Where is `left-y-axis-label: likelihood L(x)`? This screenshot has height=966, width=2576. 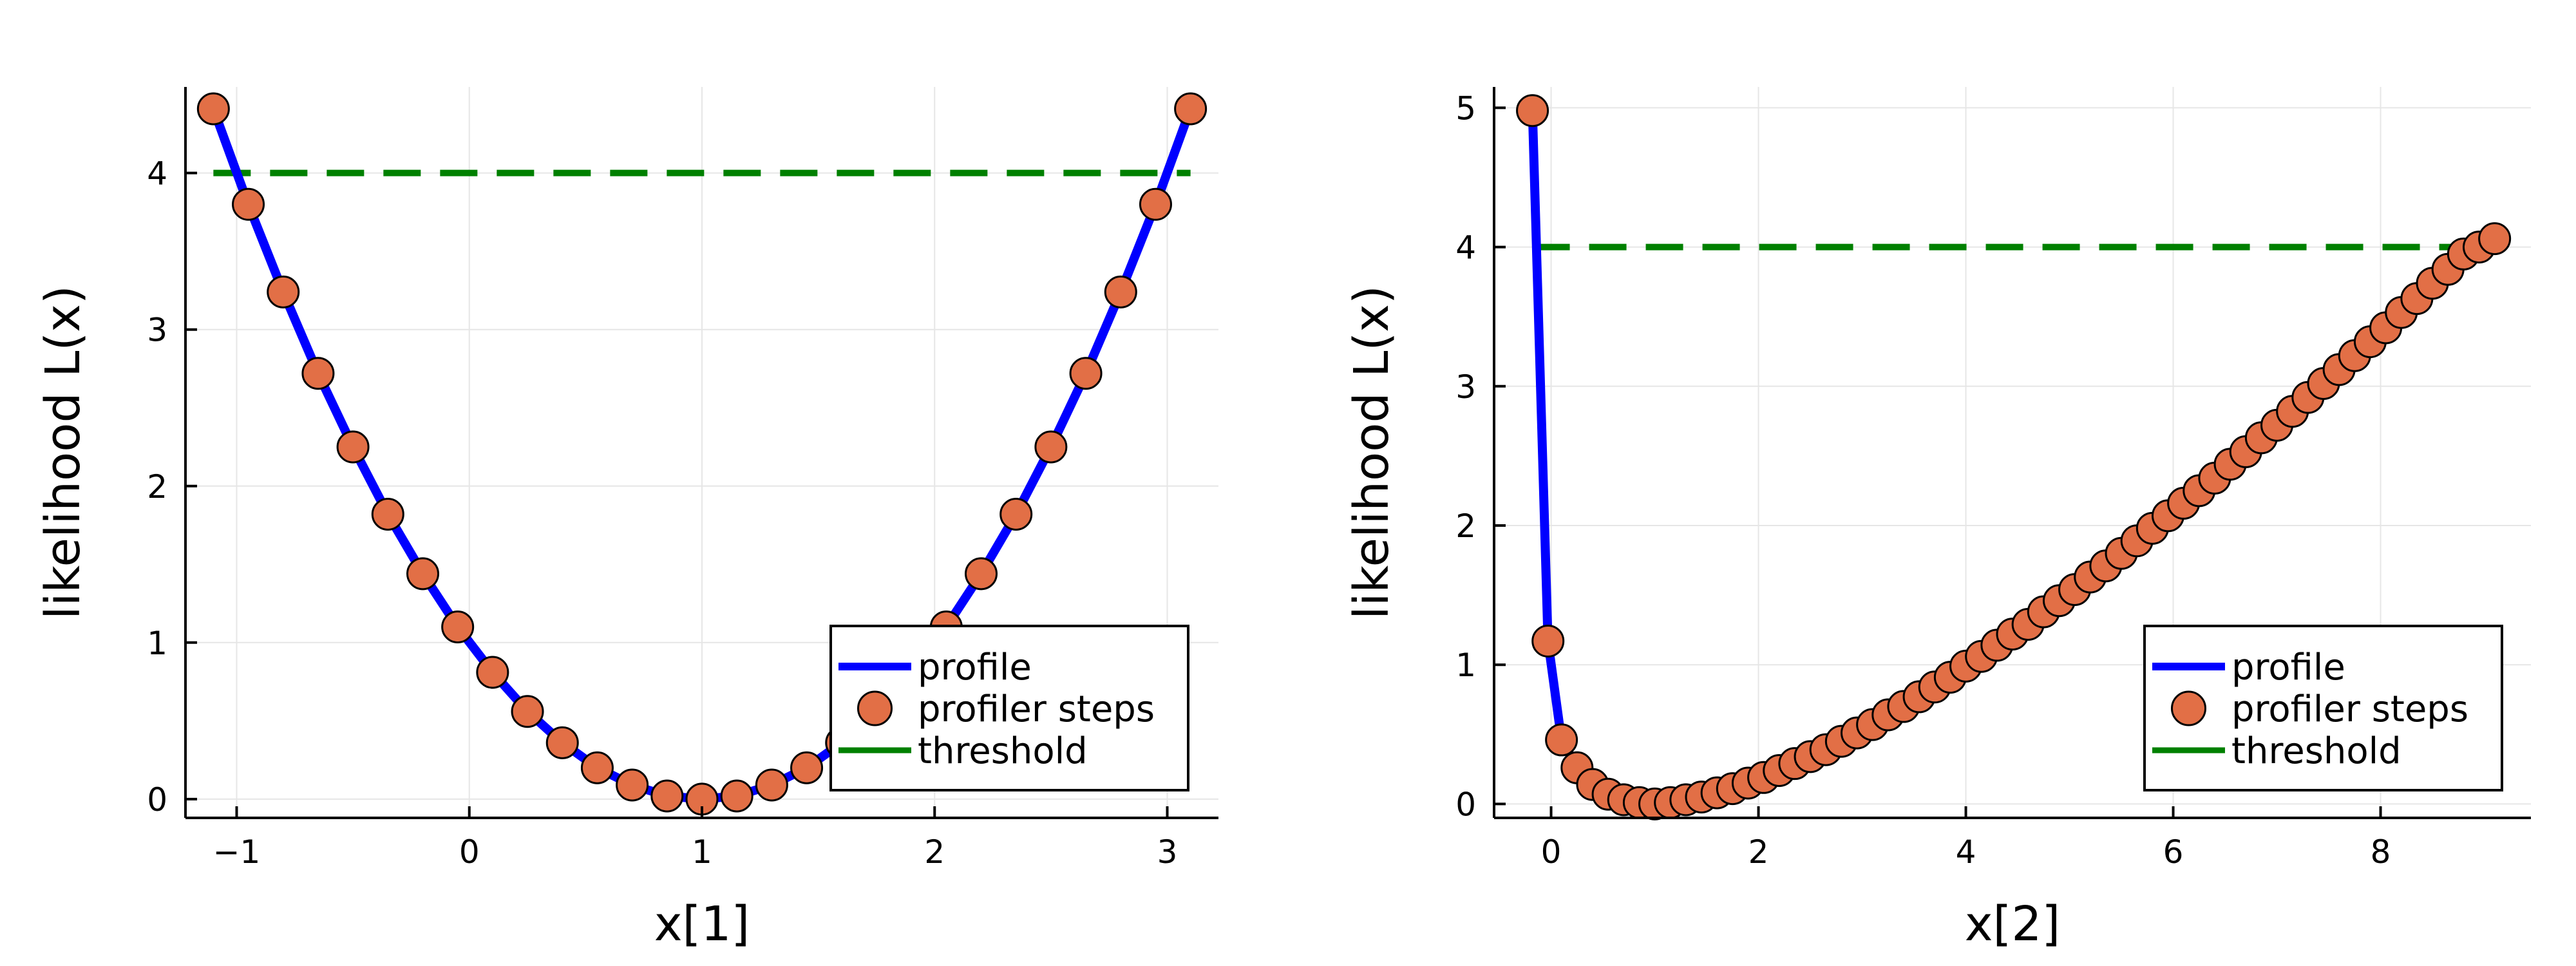
left-y-axis-label: likelihood L(x) is located at coordinates (63, 452).